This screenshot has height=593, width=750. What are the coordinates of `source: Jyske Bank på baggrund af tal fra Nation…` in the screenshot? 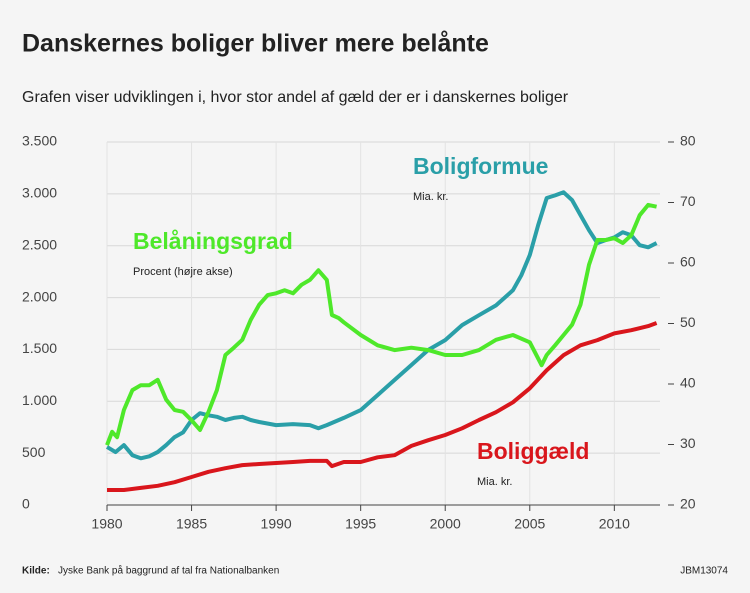 It's located at (168, 571).